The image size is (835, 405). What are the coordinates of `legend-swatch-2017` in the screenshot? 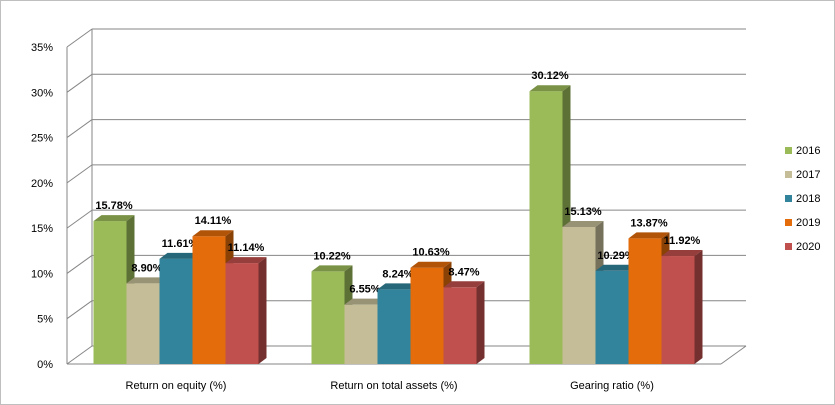 It's located at (788, 174).